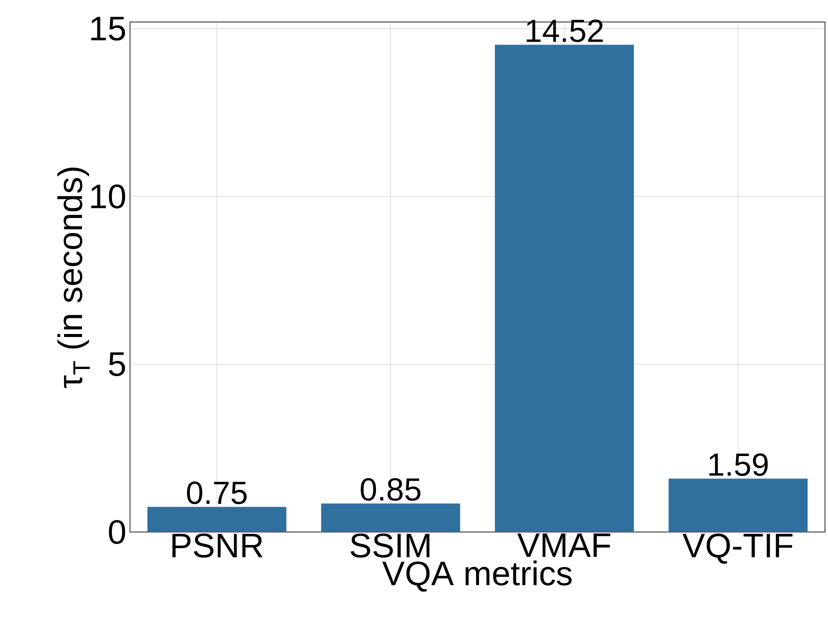 The height and width of the screenshot is (618, 828). Describe the element at coordinates (477, 576) in the screenshot. I see `x-axis-title: VQA metrics` at that location.